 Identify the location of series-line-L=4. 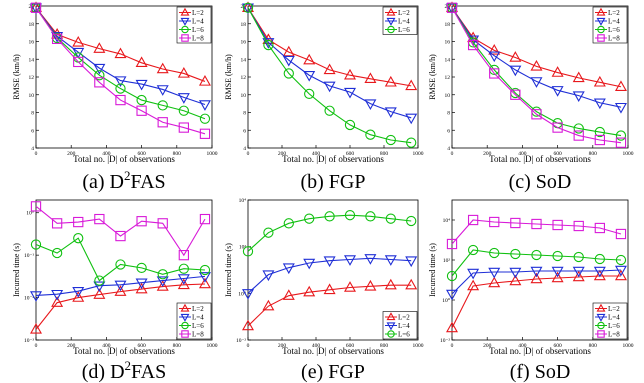
(120, 286).